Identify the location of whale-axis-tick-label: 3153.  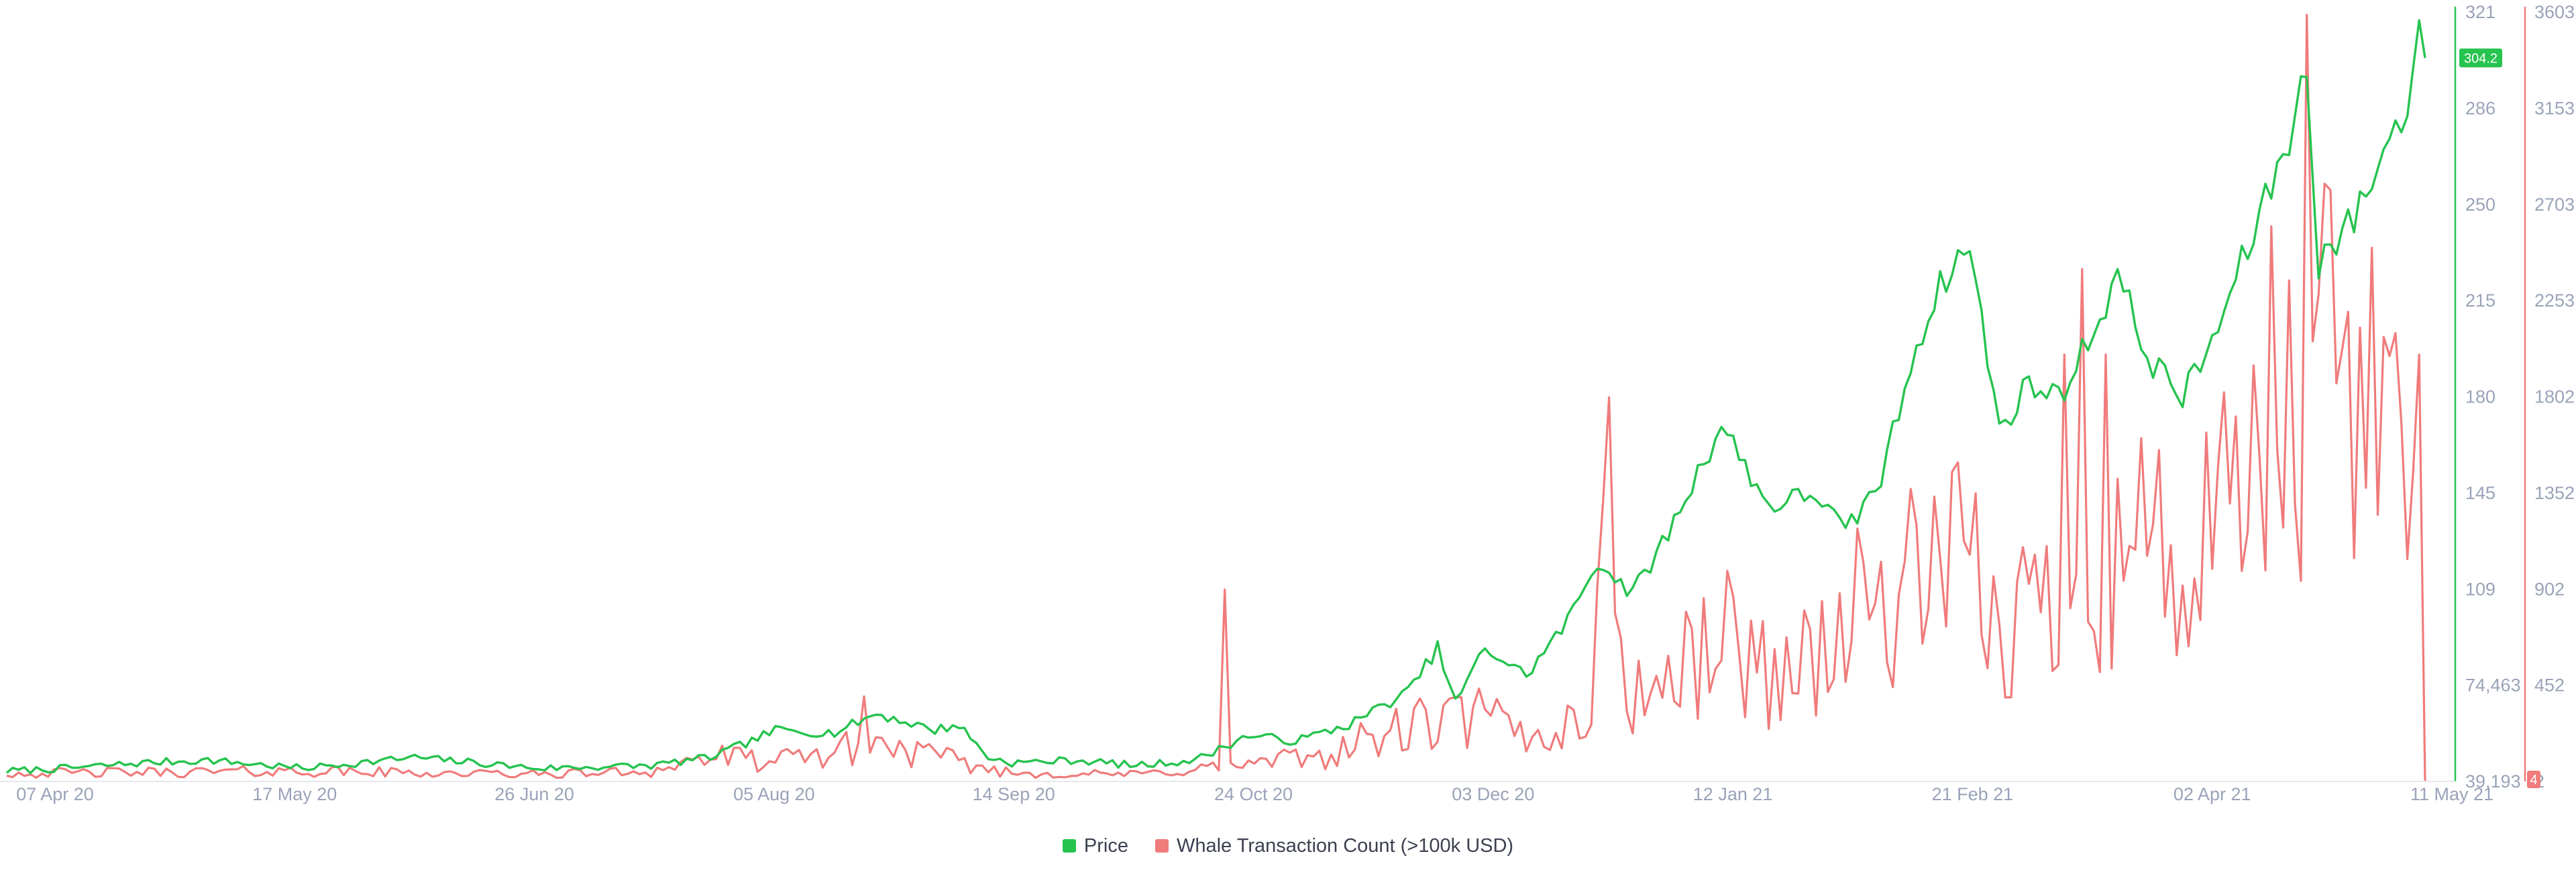
(2554, 108).